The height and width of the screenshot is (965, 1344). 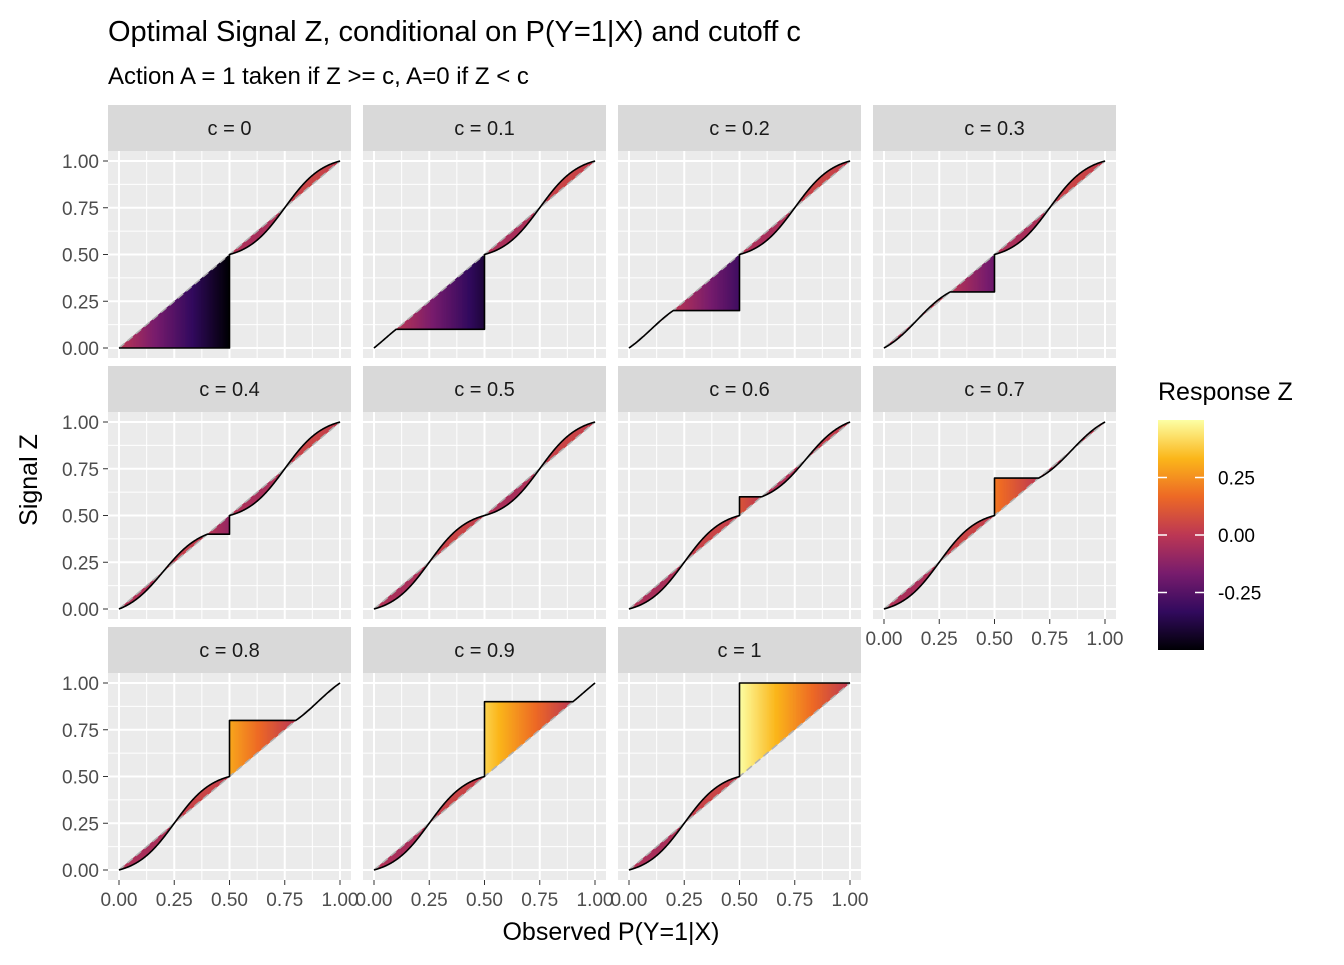 I want to click on x-axis-title: Observed P(Y=1|X), so click(x=610, y=932).